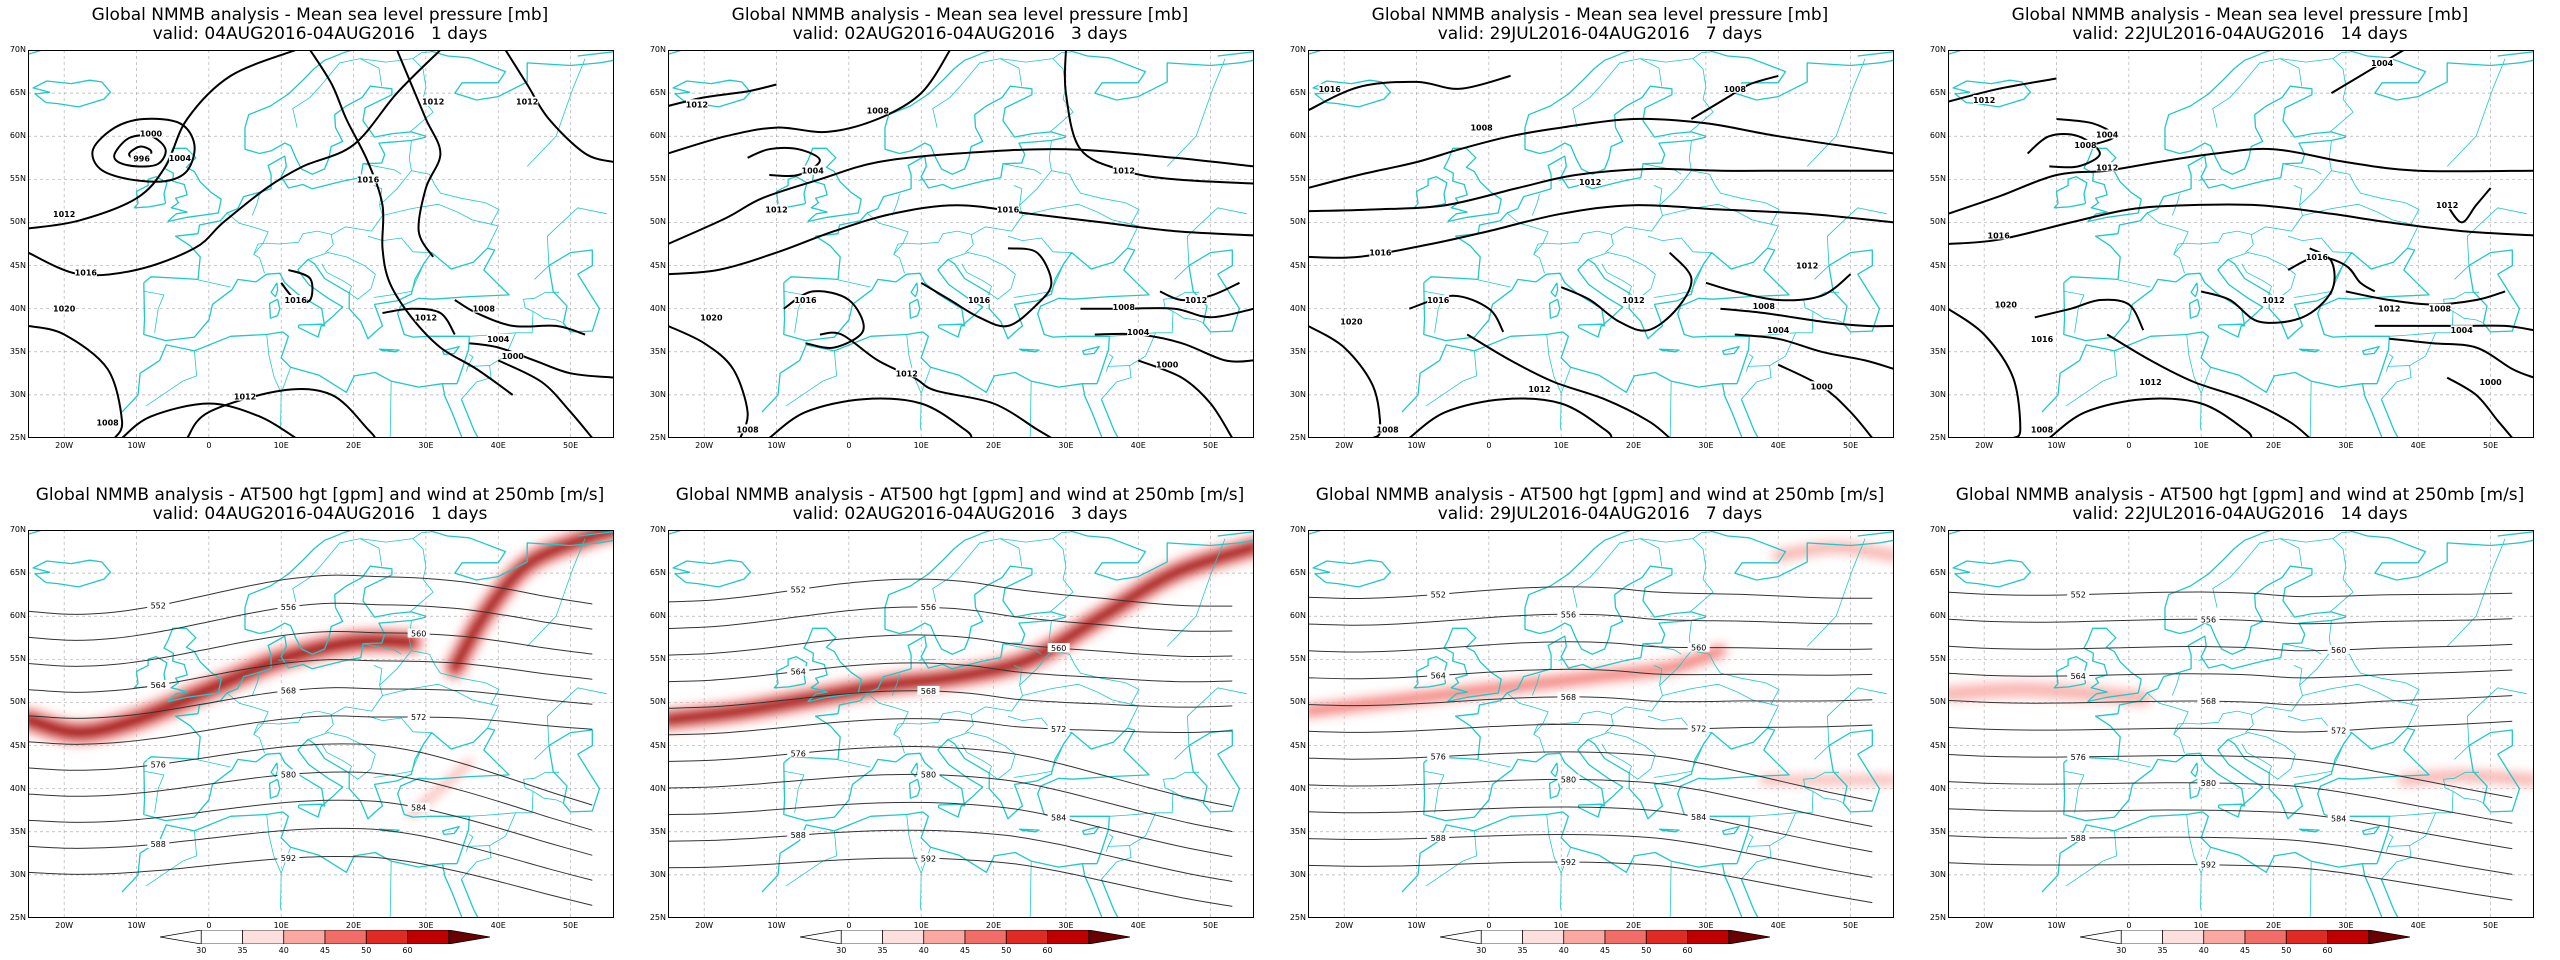 The width and height of the screenshot is (2560, 960). What do you see at coordinates (1698, 648) in the screenshot?
I see `svg-text: 560` at bounding box center [1698, 648].